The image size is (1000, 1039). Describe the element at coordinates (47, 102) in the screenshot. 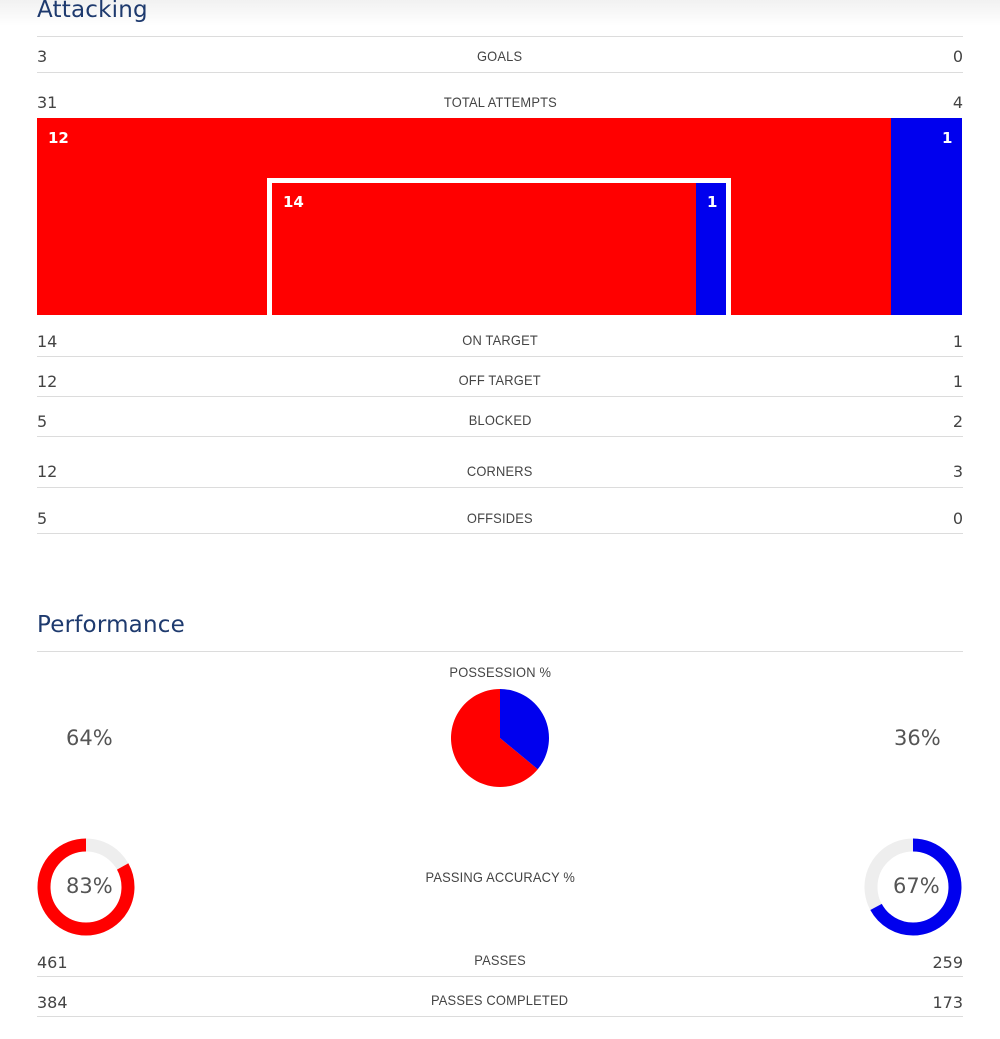

I see `total-attempts-home: 31` at that location.